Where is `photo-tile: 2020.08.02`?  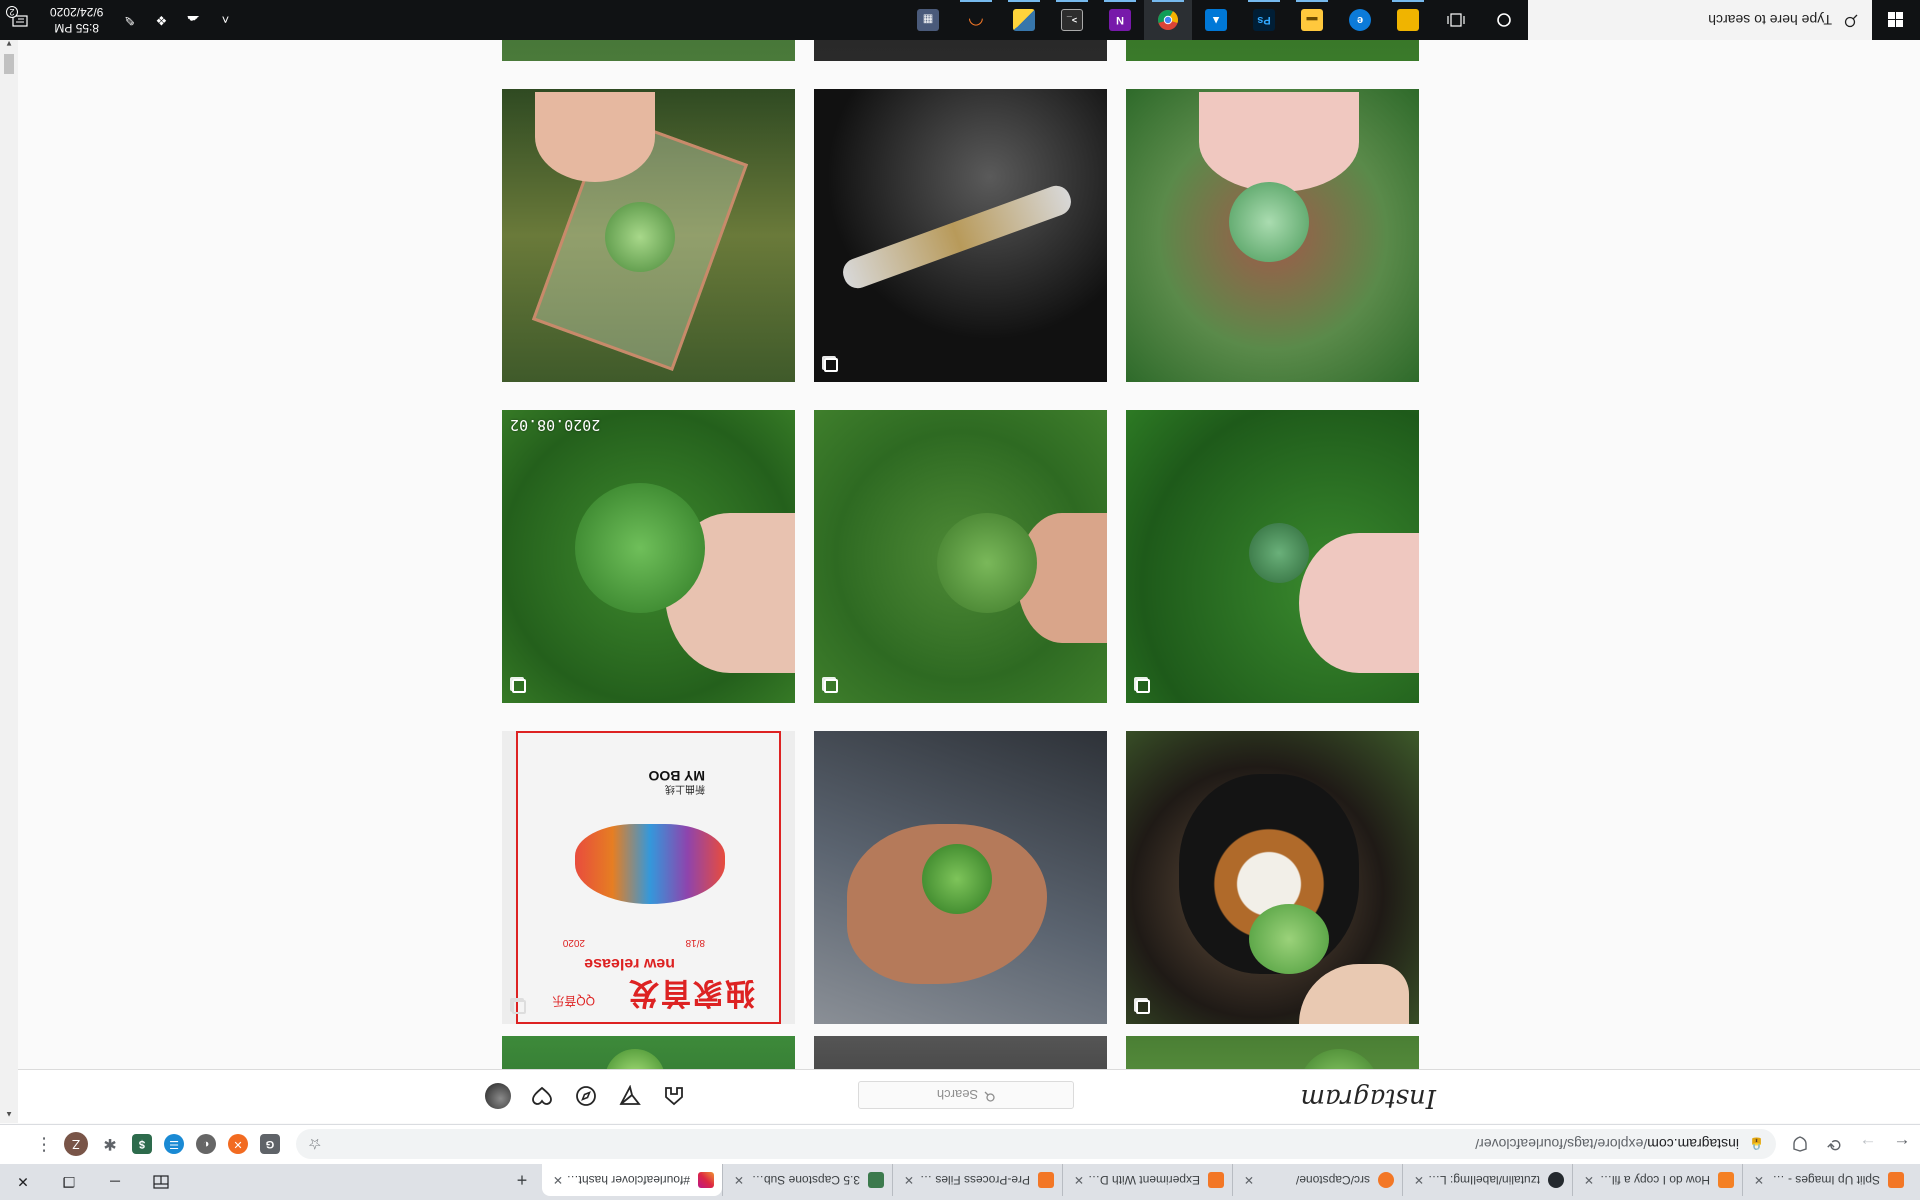 photo-tile: 2020.08.02 is located at coordinates (648, 556).